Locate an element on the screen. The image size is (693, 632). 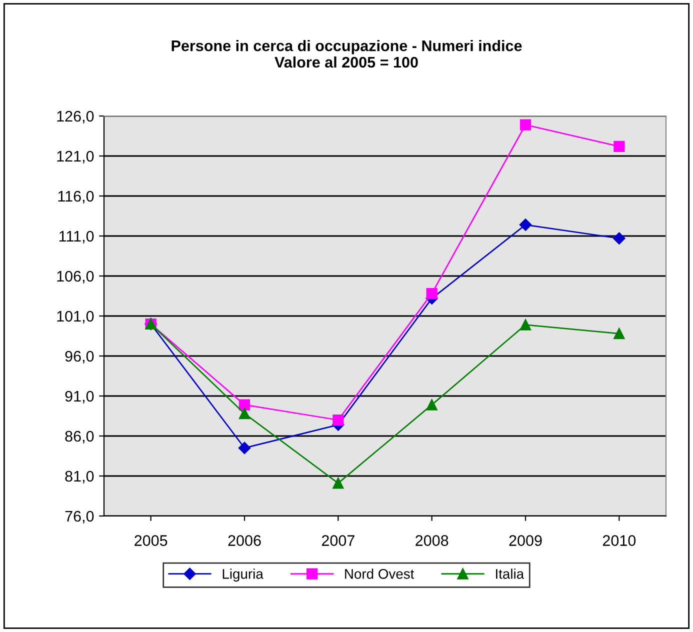
y-tick-label: 76,0 is located at coordinates (79, 517).